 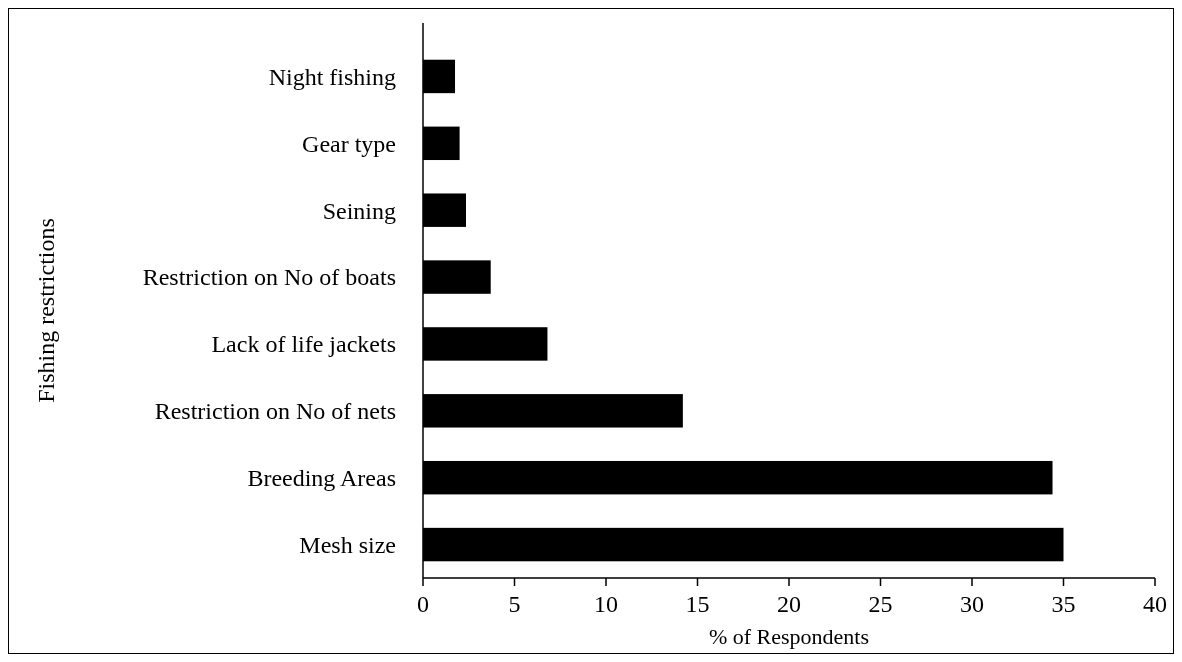 What do you see at coordinates (514, 604) in the screenshot?
I see `x-tick-label: 5` at bounding box center [514, 604].